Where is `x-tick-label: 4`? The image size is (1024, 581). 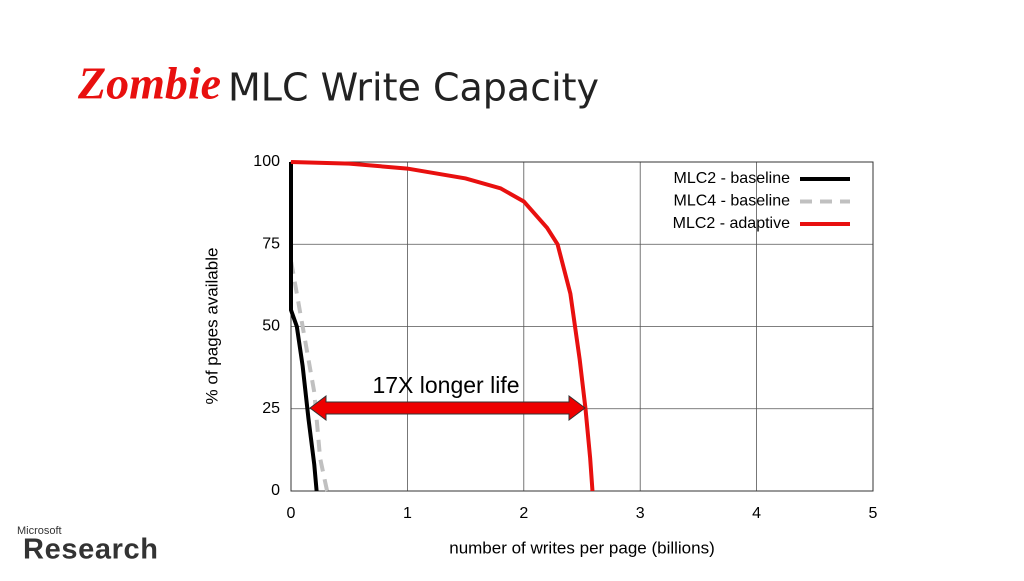
x-tick-label: 4 is located at coordinates (756, 513).